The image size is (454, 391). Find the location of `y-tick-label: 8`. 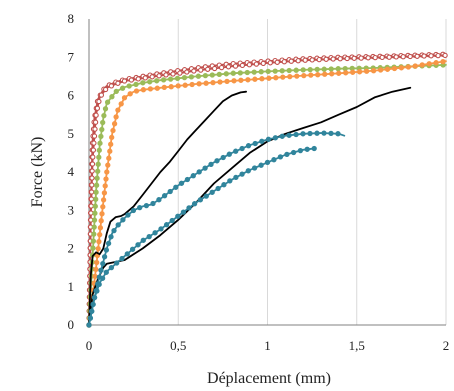

y-tick-label: 8 is located at coordinates (71, 18).